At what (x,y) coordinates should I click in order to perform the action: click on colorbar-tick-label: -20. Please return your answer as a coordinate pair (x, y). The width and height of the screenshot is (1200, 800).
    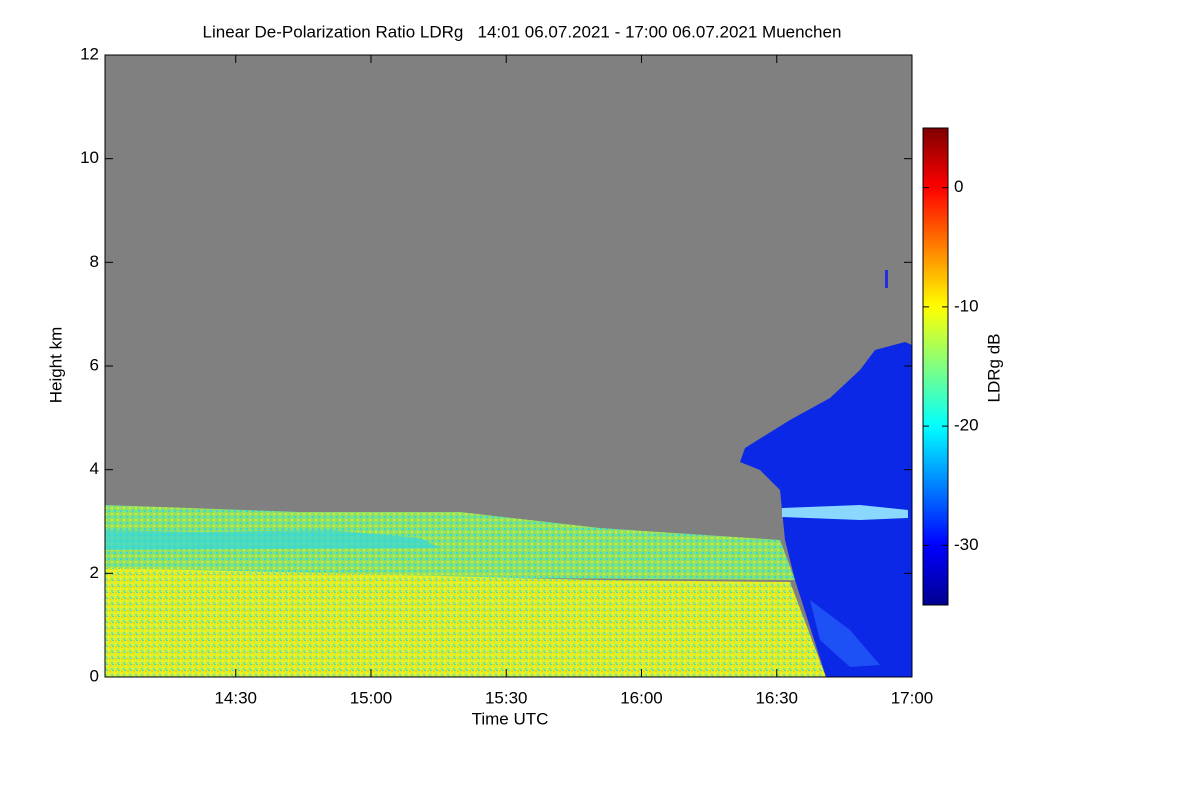
    Looking at the image, I should click on (966, 425).